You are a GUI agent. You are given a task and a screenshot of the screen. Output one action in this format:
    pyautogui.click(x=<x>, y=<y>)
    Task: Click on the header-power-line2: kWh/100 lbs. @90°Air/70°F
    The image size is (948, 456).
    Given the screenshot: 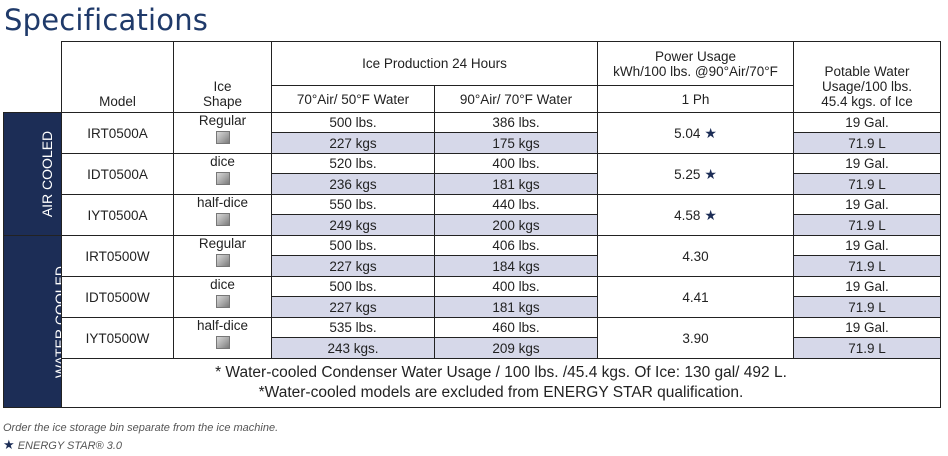 What is the action you would take?
    pyautogui.click(x=695, y=71)
    